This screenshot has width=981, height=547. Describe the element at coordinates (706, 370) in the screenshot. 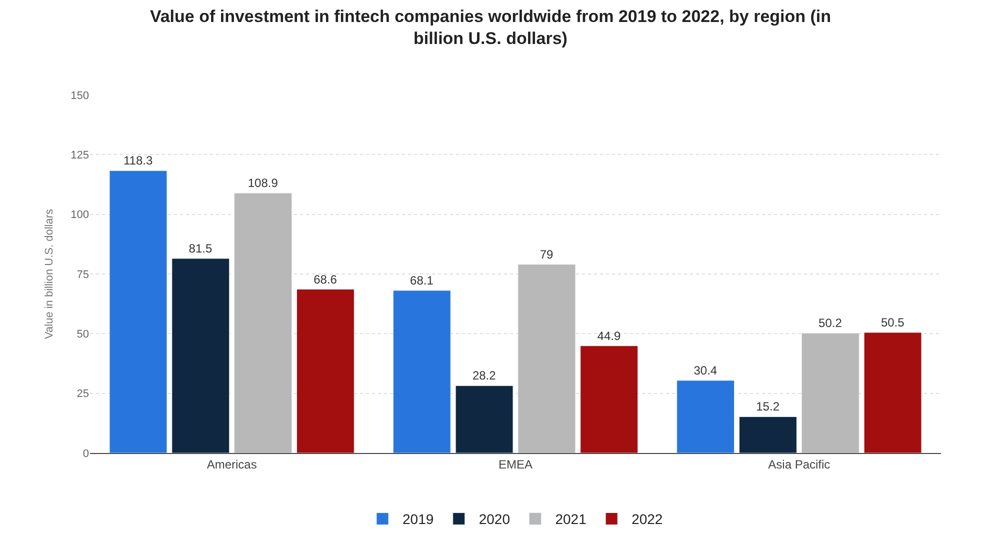

I see `data-label: 30.4` at that location.